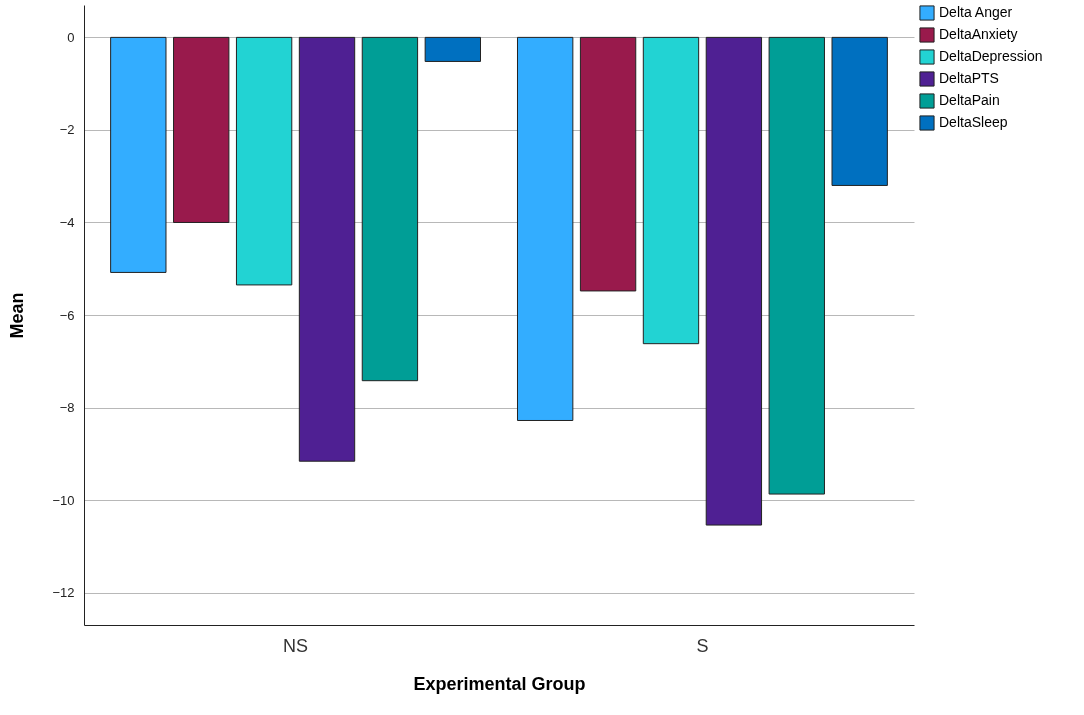  Describe the element at coordinates (296, 645) in the screenshot. I see `x-tick-label: NS` at that location.